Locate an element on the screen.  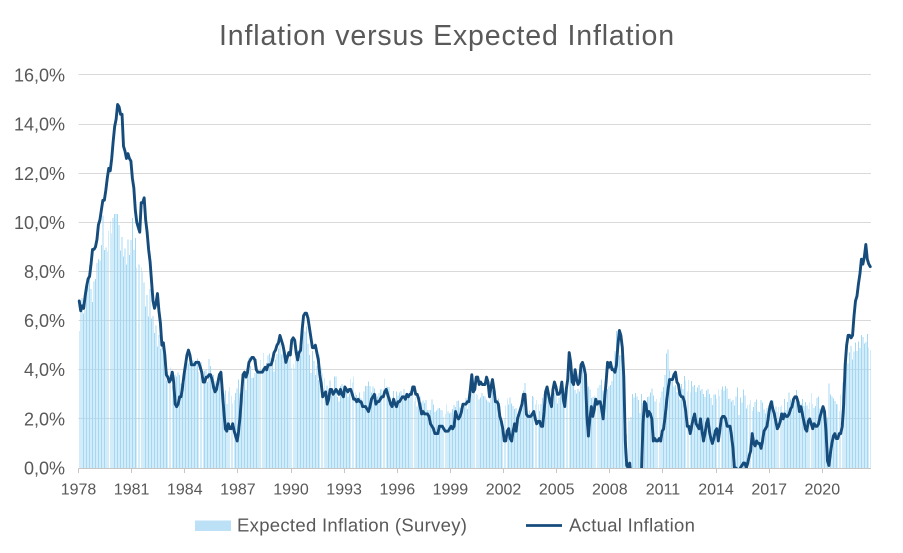
svg-text: 0,0% is located at coordinates (44, 469).